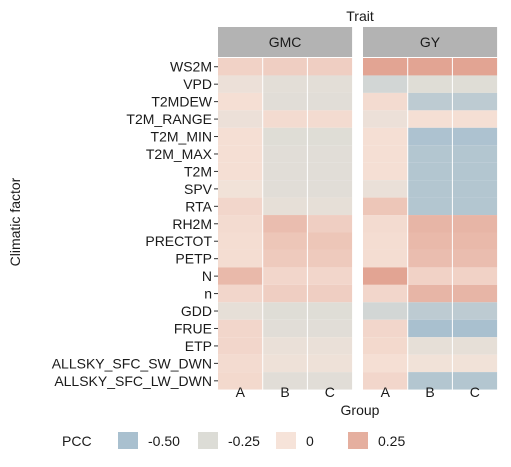  What do you see at coordinates (132, 363) in the screenshot?
I see `y-tick-label: ALLSKY_SFC_SW_DWN` at bounding box center [132, 363].